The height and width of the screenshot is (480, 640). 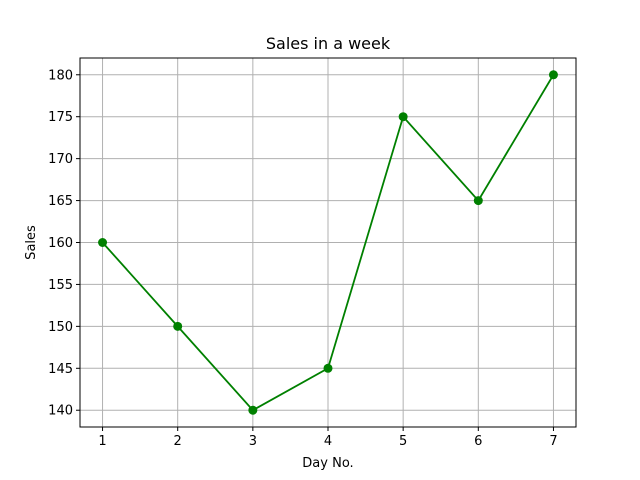 I want to click on y-tick-label: 160, so click(x=60, y=243).